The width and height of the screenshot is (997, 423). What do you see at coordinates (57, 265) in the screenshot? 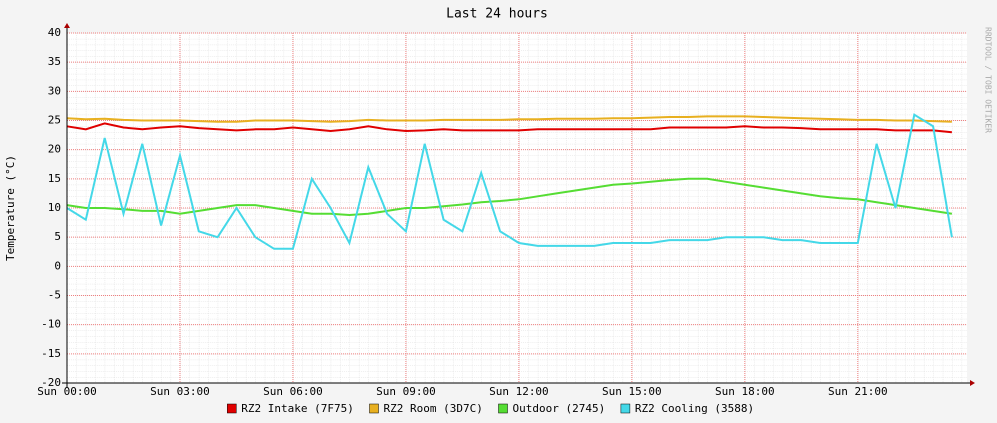
I see `y-tick-label: 0` at bounding box center [57, 265].